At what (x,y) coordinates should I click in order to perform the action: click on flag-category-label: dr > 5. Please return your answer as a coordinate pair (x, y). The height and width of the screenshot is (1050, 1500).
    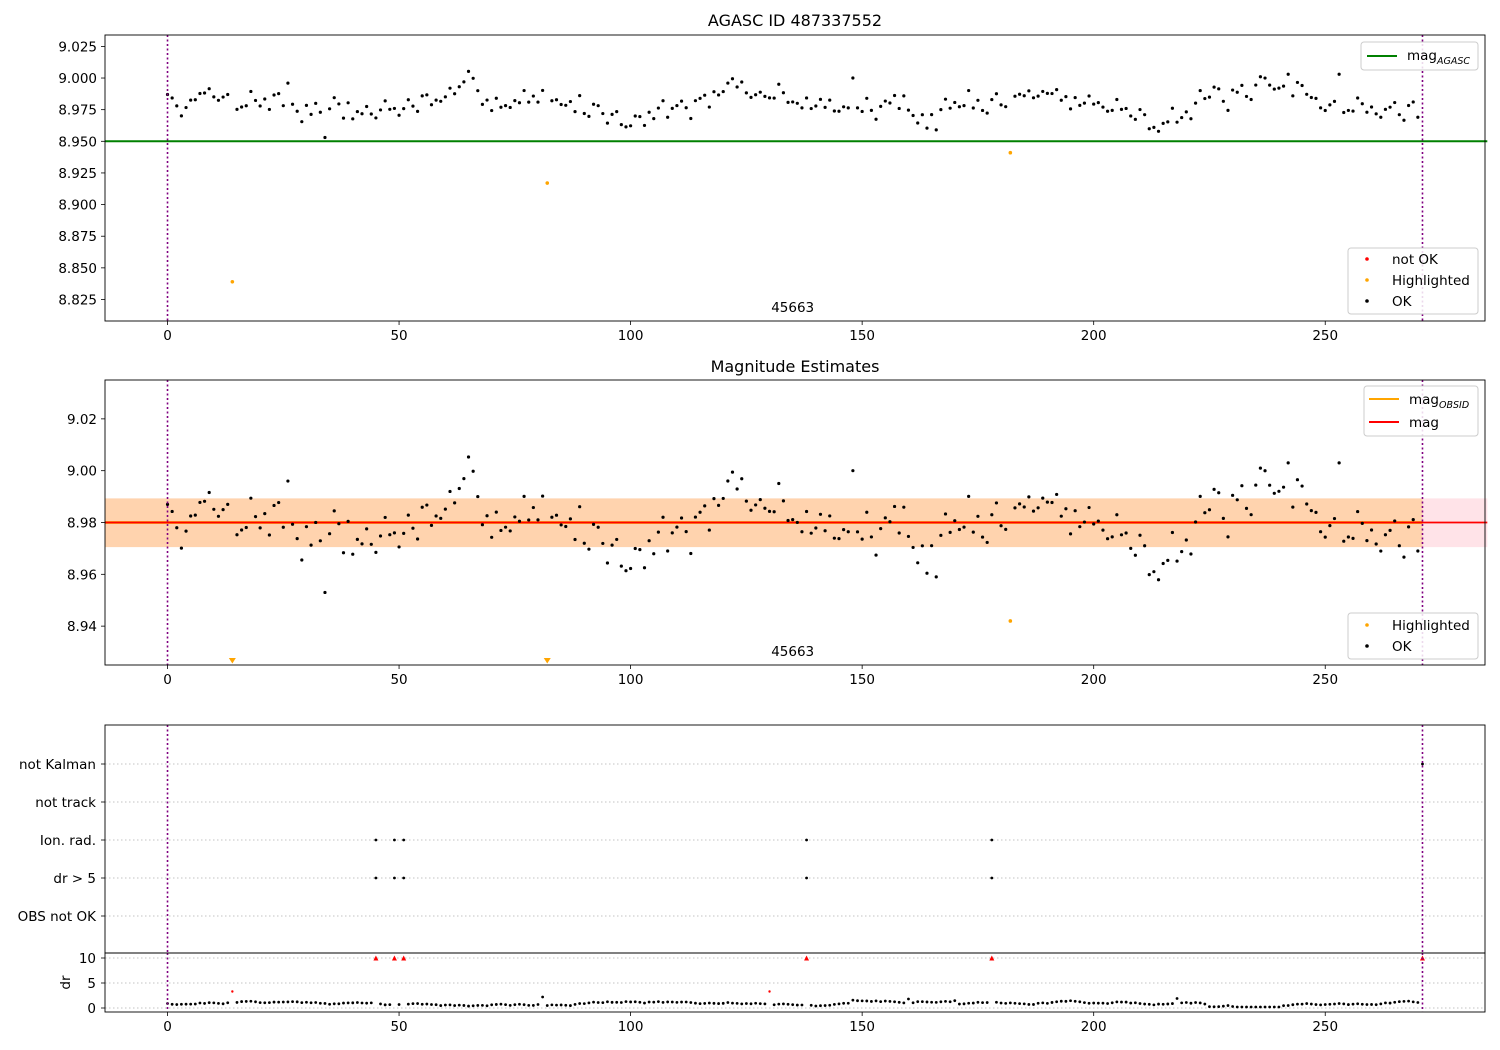
    Looking at the image, I should click on (74, 879).